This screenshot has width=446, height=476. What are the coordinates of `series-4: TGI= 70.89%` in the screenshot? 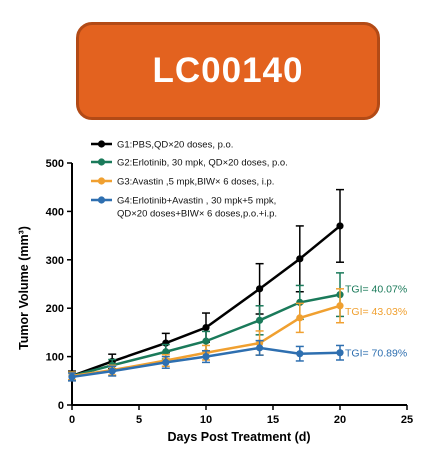 It's located at (237, 360).